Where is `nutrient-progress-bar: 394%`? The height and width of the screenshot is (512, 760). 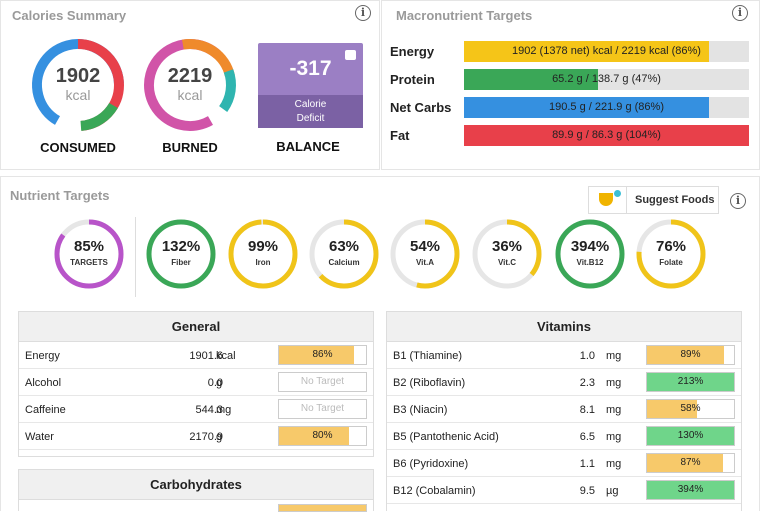
nutrient-progress-bar: 394% is located at coordinates (690, 490).